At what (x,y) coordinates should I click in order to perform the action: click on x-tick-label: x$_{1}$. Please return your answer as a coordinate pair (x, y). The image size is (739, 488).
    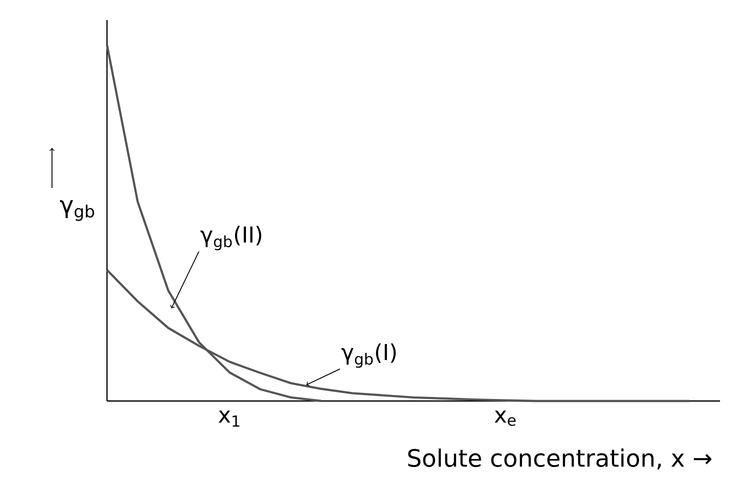
    Looking at the image, I should click on (229, 418).